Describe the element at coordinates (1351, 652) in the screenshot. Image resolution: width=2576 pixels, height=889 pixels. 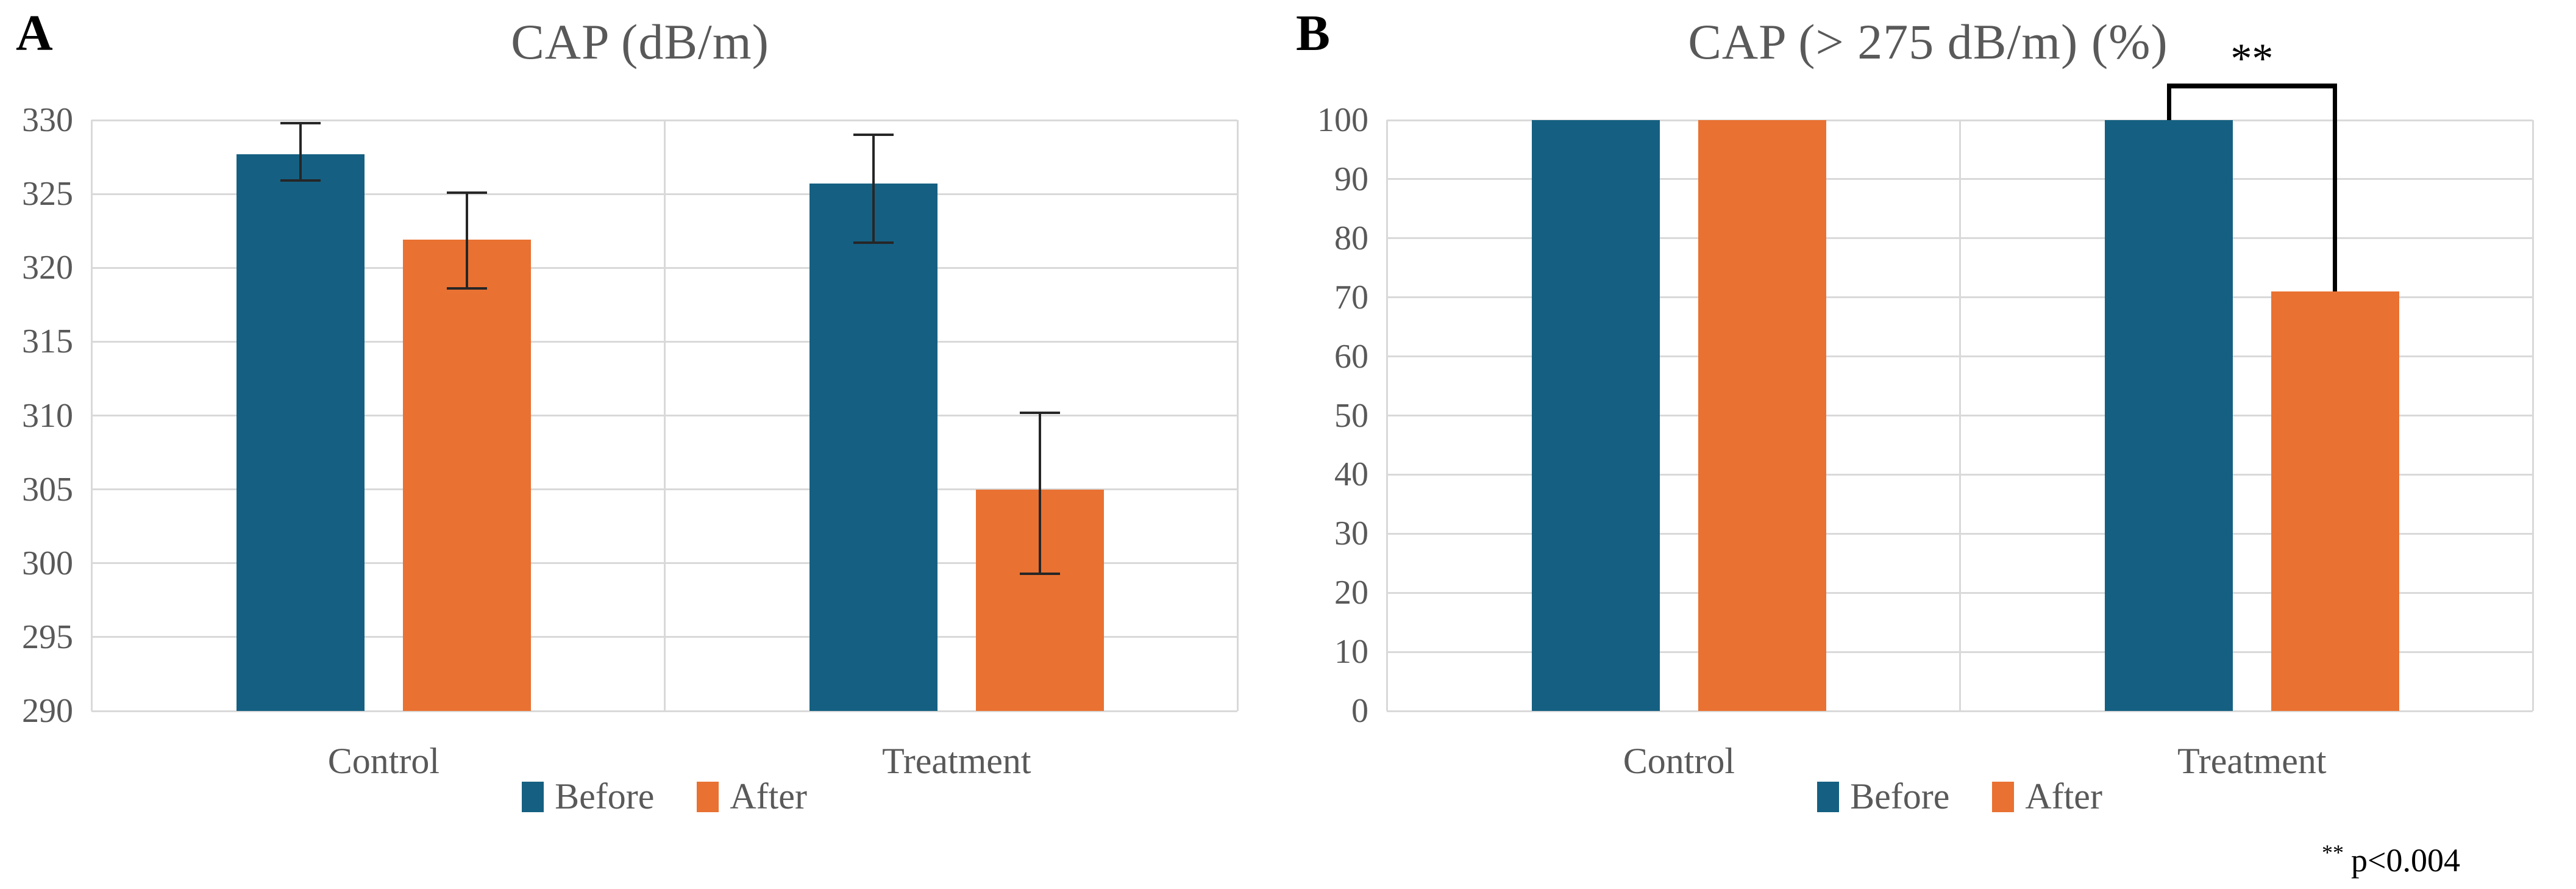
I see `y-tick-label: 10` at that location.